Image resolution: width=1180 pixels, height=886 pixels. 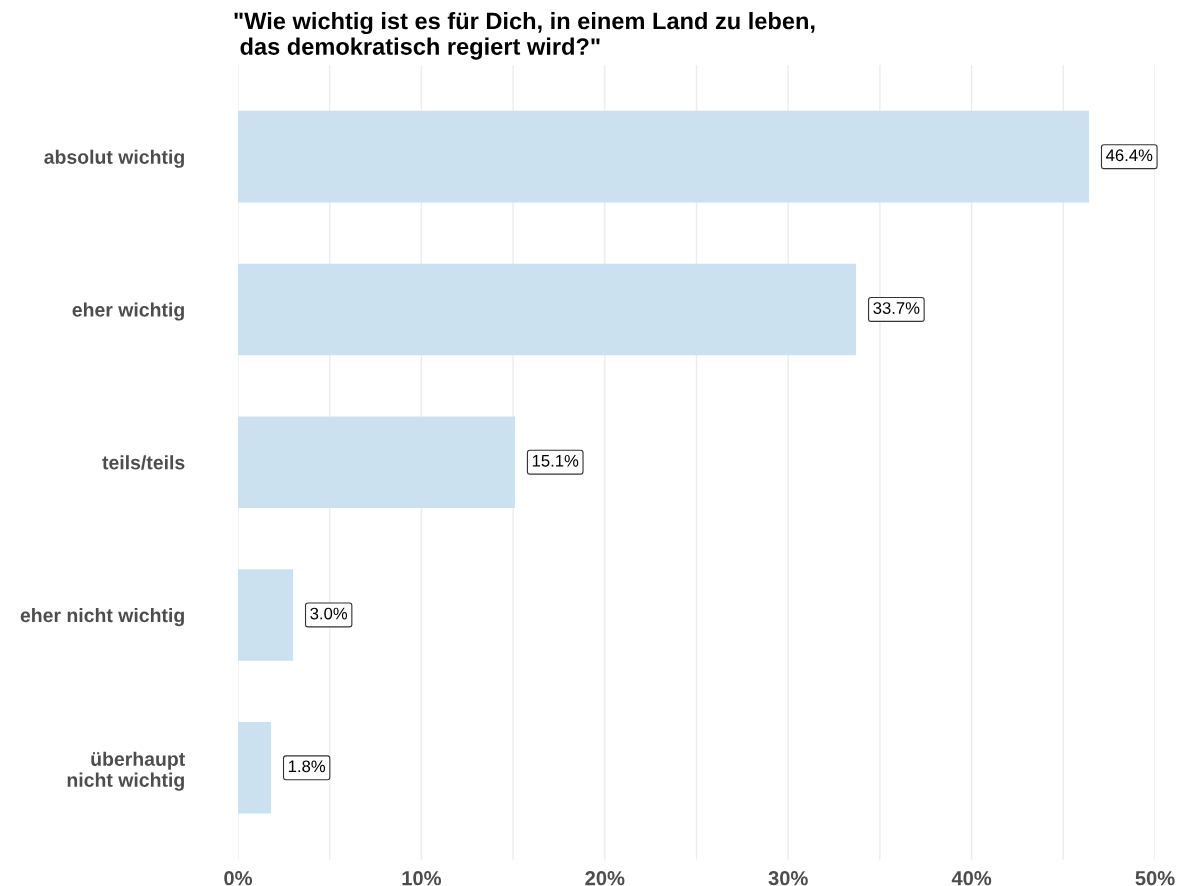 What do you see at coordinates (238, 878) in the screenshot?
I see `x-tick-label: 0%` at bounding box center [238, 878].